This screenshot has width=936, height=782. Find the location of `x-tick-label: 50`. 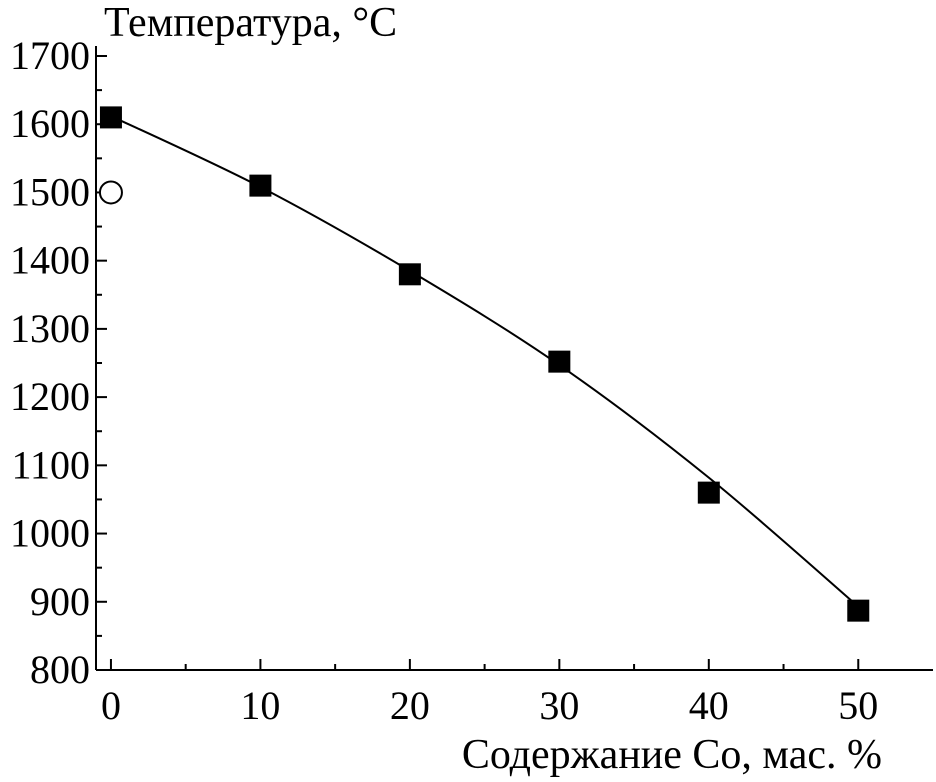

x-tick-label: 50 is located at coordinates (858, 705).